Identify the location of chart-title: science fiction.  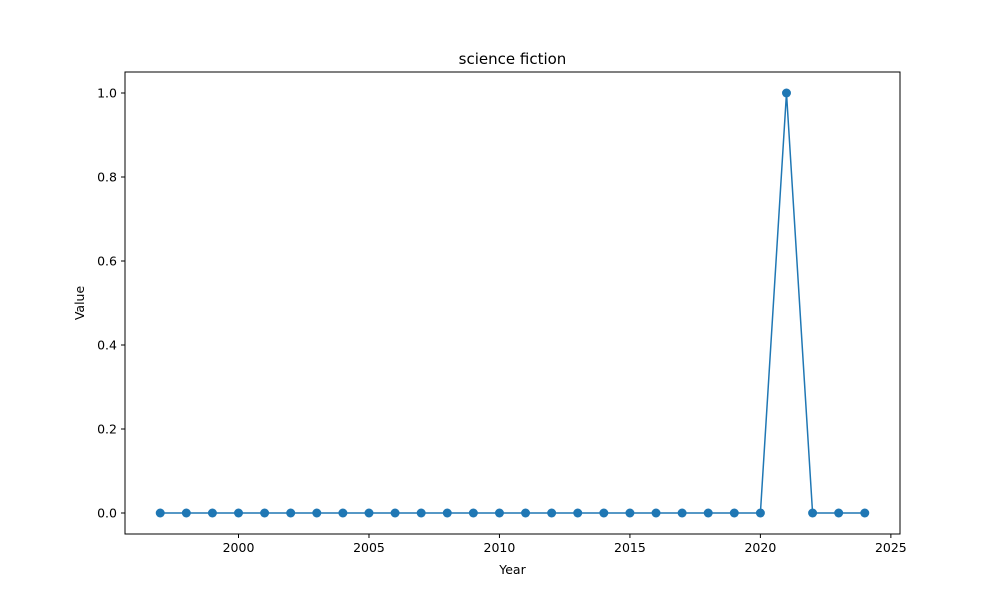
(513, 59).